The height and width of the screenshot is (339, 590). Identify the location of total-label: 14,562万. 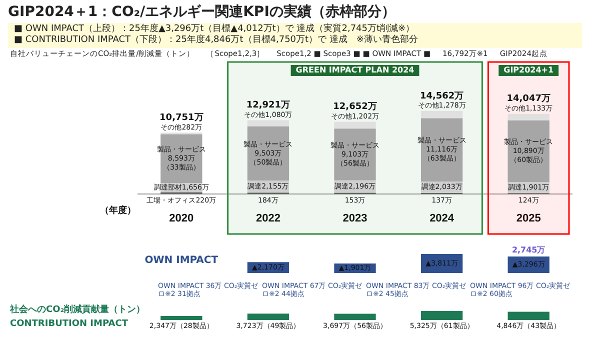
(442, 96).